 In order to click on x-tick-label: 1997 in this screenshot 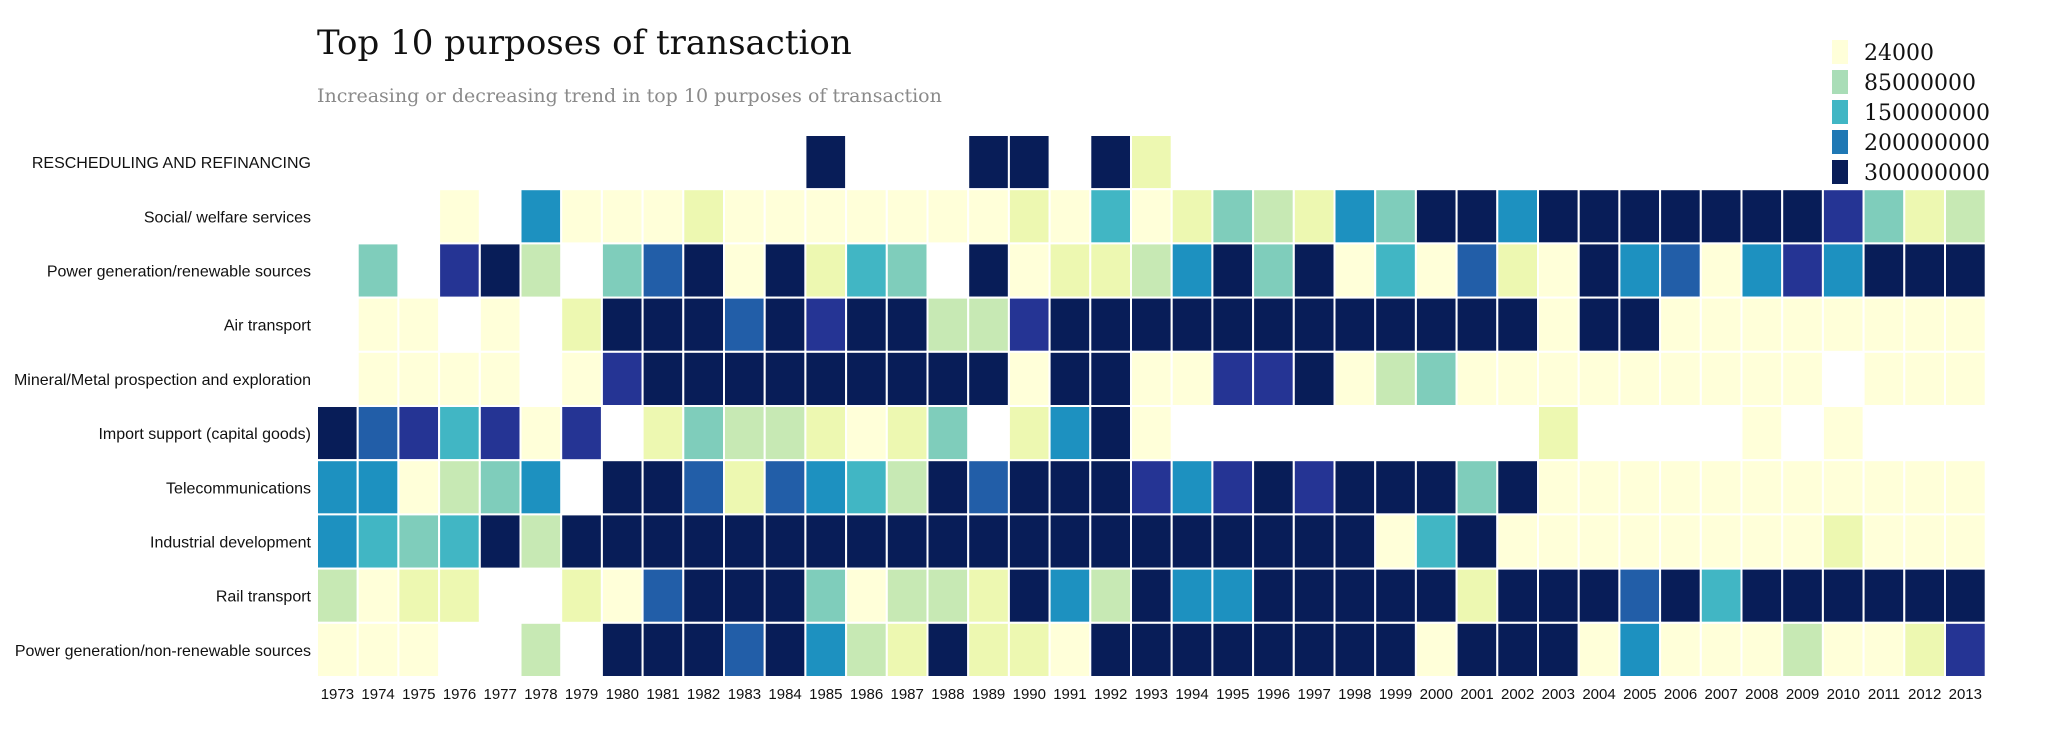, I will do `click(1314, 694)`.